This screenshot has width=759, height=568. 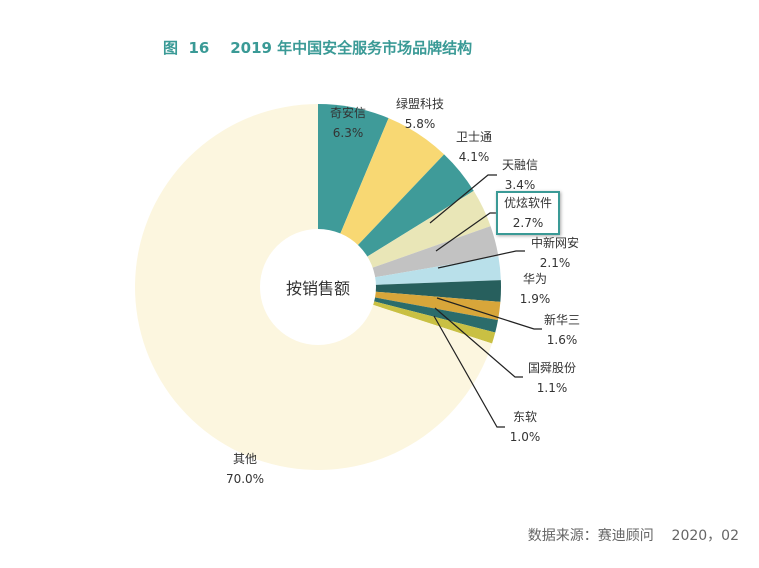 I want to click on slice-name: 东软, so click(x=524, y=417).